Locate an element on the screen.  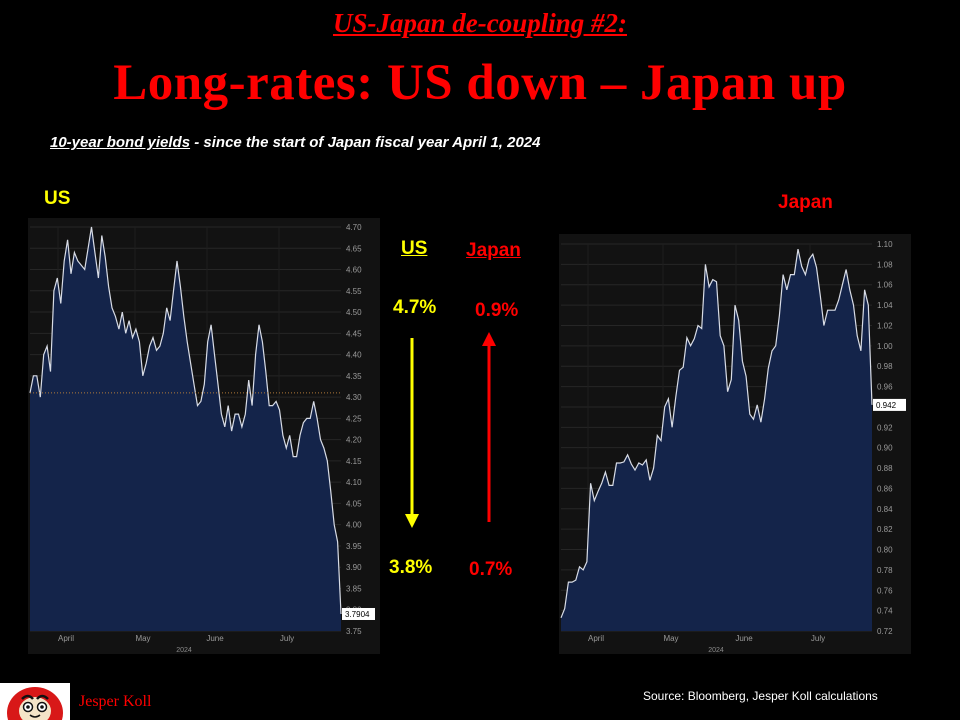
author-name: Jesper Koll is located at coordinates (115, 701).